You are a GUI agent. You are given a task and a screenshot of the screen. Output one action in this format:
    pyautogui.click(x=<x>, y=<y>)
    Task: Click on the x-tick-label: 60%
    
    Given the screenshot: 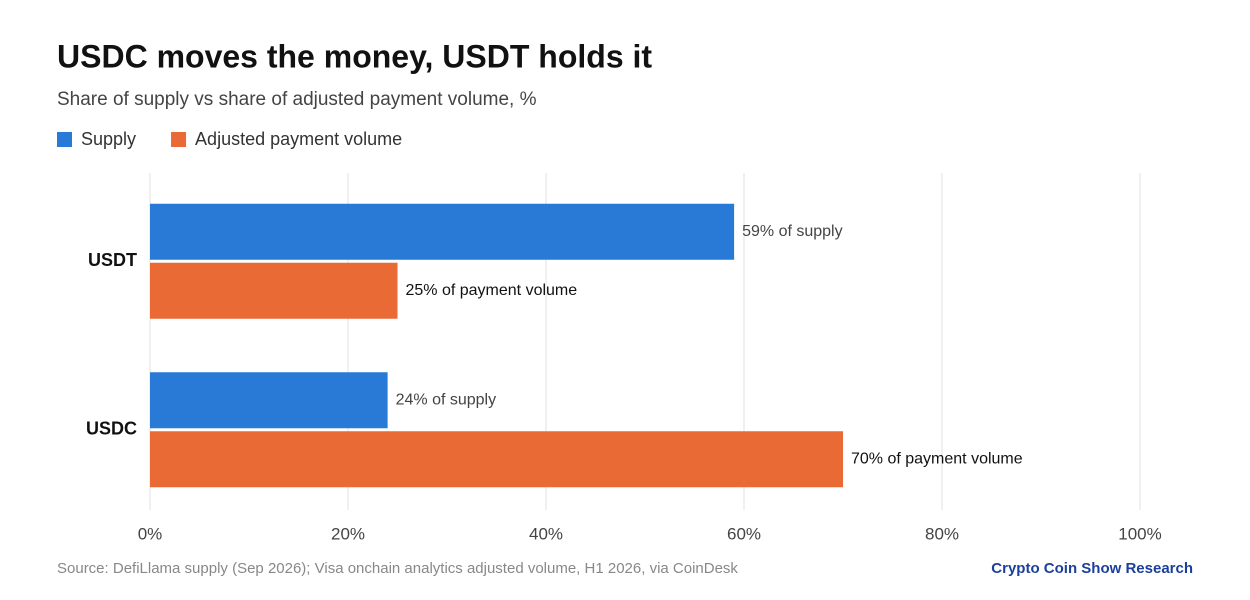 What is the action you would take?
    pyautogui.click(x=744, y=533)
    